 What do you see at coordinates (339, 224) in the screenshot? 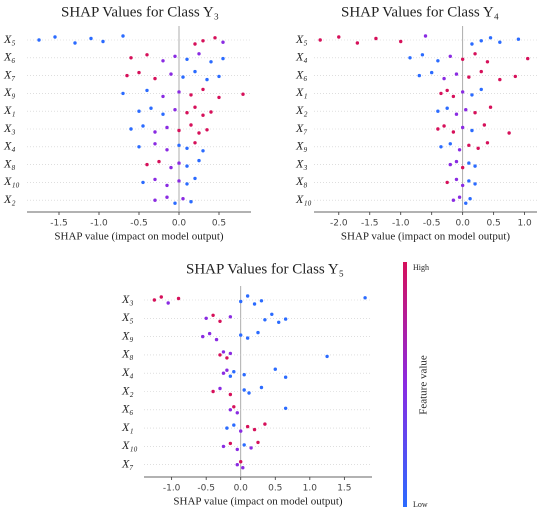
I see `x-tick-label: -2.0` at bounding box center [339, 224].